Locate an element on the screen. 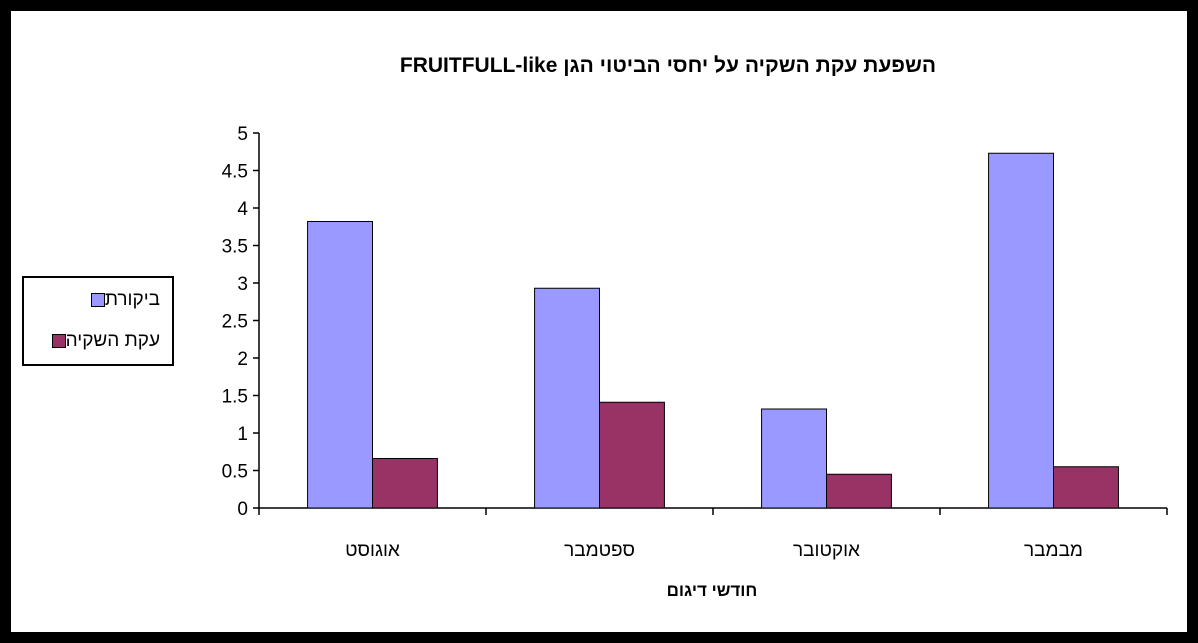 This screenshot has height=643, width=1198. y-tick-label: 3 is located at coordinates (242, 284).